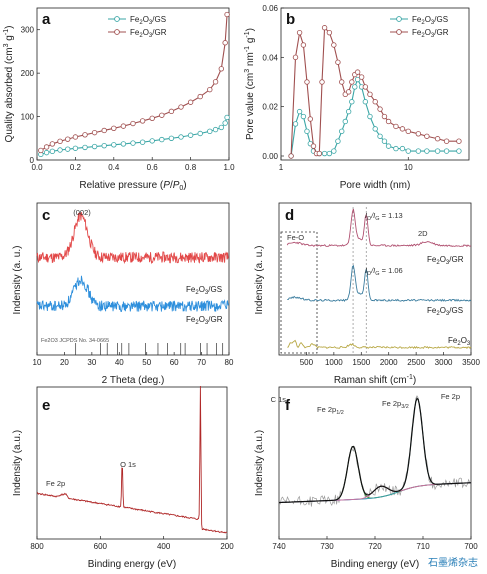 This screenshot has width=487, height=574. I want to click on panel-a-ylabel: Quality absorbed (cm3 g-1), so click(9, 84).